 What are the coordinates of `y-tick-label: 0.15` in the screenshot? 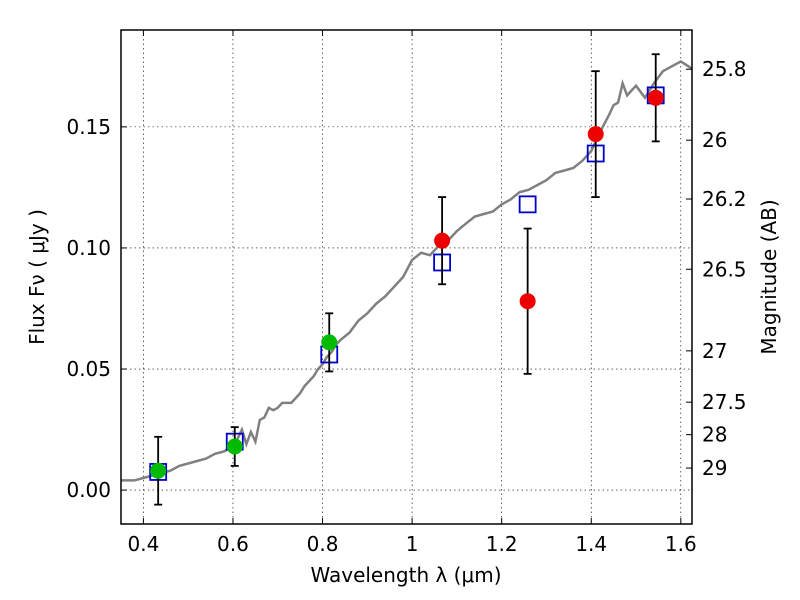 It's located at (88, 127).